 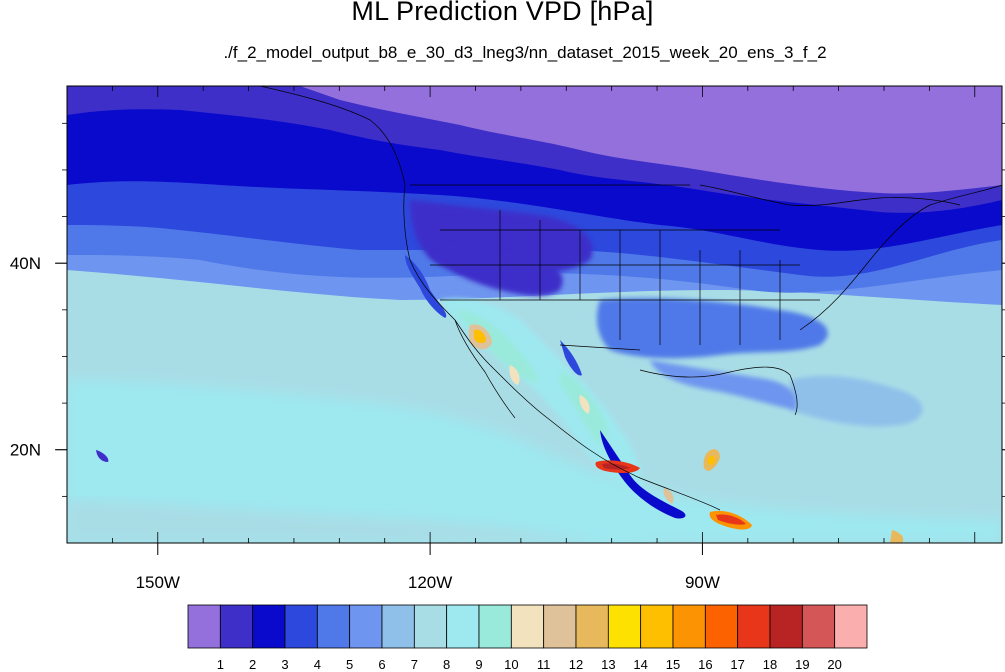 What do you see at coordinates (502, 13) in the screenshot?
I see `map-title: ML Prediction VPD [hPa]` at bounding box center [502, 13].